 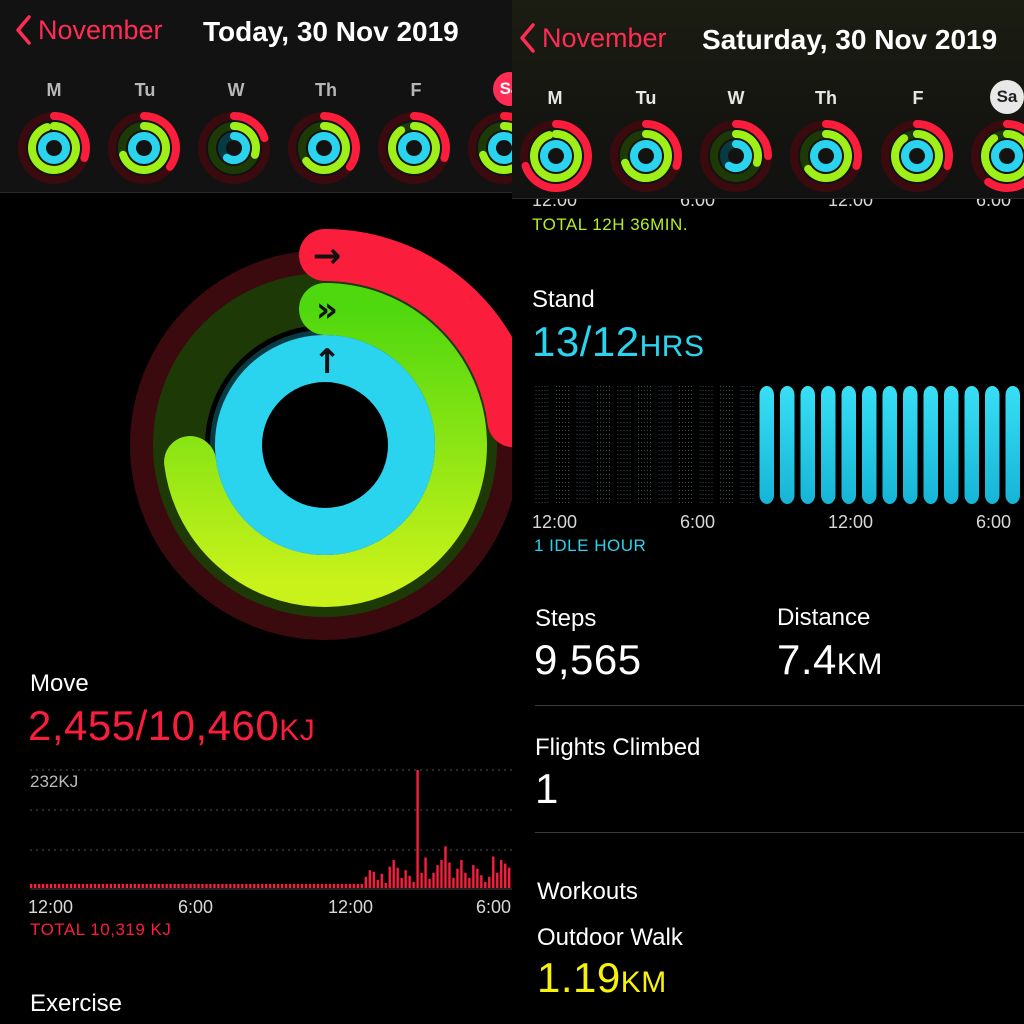 What do you see at coordinates (76, 1003) in the screenshot?
I see `exercise-label: Exercise` at bounding box center [76, 1003].